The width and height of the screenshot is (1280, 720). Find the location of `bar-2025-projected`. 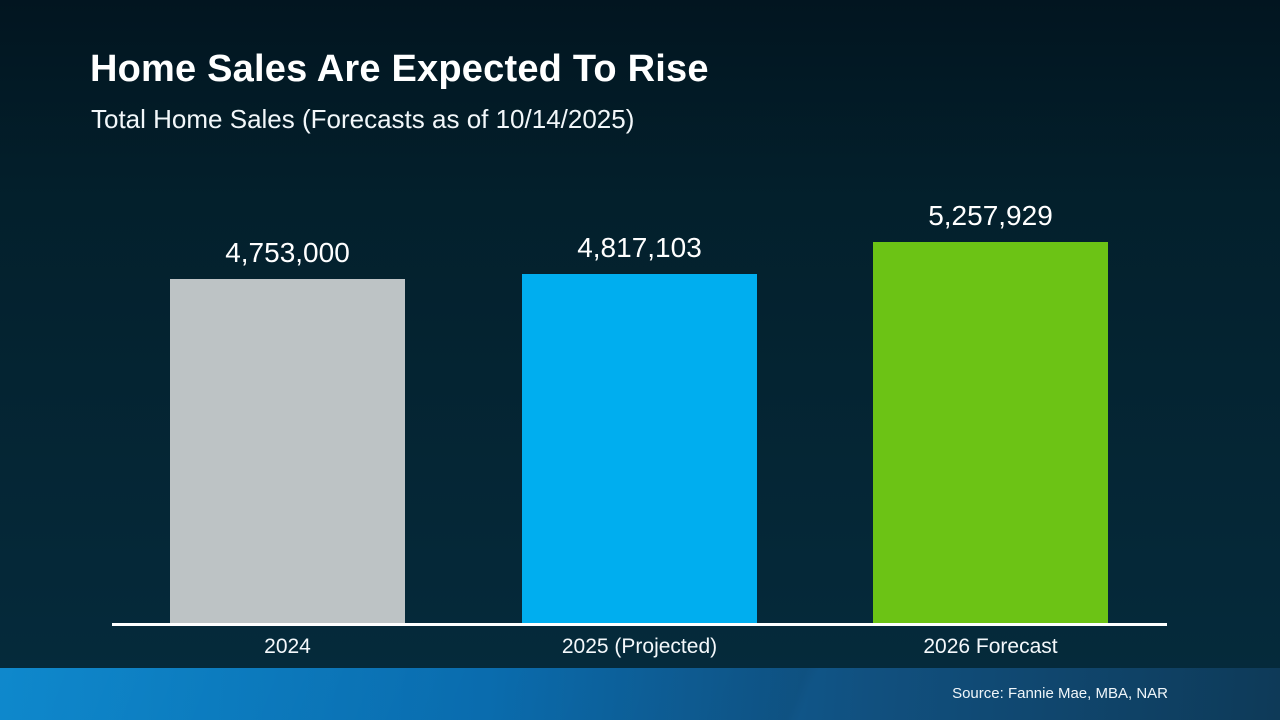

bar-2025-projected is located at coordinates (639, 448).